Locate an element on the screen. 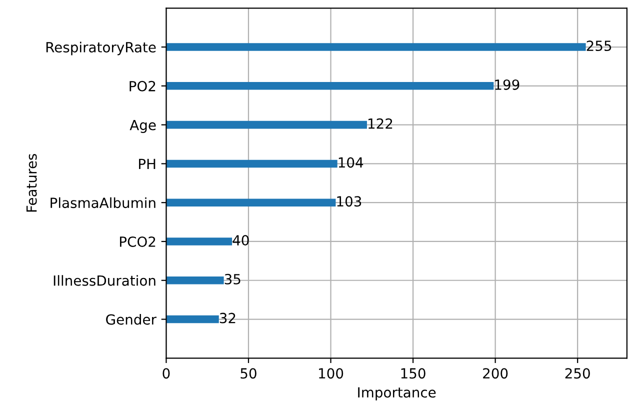  data-label: 35 is located at coordinates (232, 279).